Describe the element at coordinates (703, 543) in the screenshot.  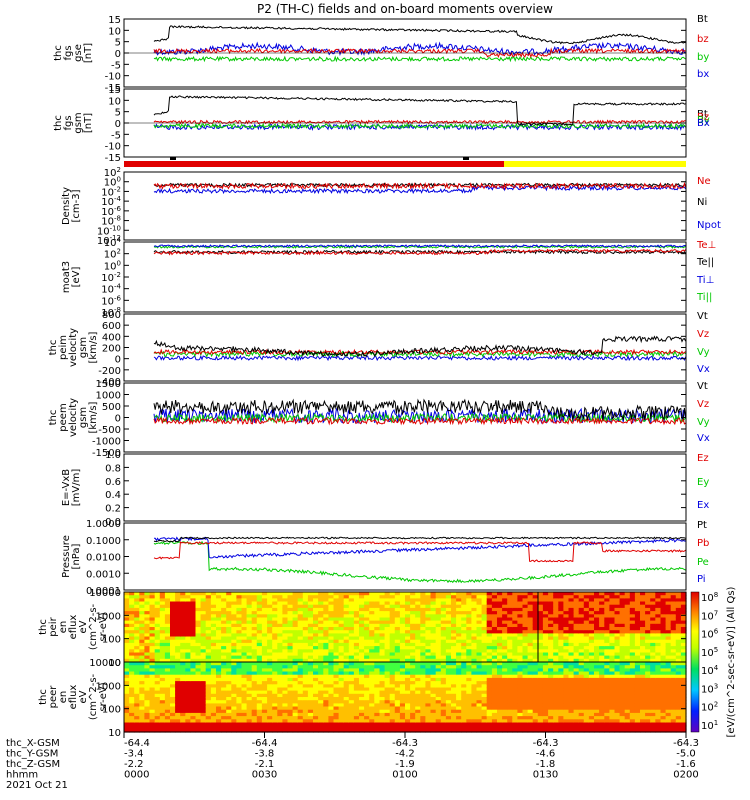
I see `legend-entry: Pb` at that location.